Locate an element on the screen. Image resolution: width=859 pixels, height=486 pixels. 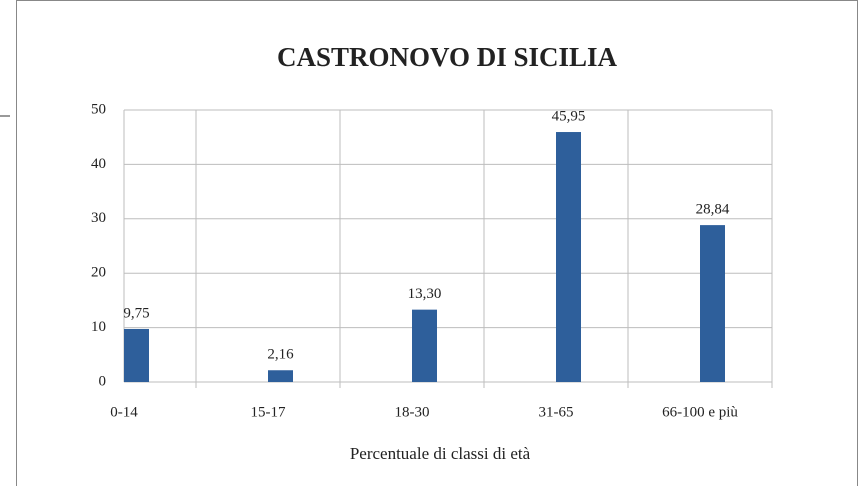
y-tick-label: 30 is located at coordinates (98, 218).